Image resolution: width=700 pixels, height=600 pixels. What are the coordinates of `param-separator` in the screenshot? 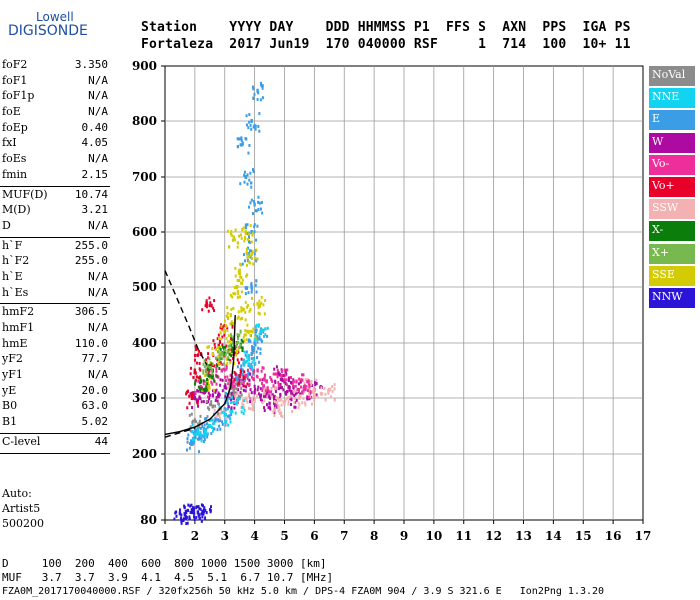 It's located at (55, 186).